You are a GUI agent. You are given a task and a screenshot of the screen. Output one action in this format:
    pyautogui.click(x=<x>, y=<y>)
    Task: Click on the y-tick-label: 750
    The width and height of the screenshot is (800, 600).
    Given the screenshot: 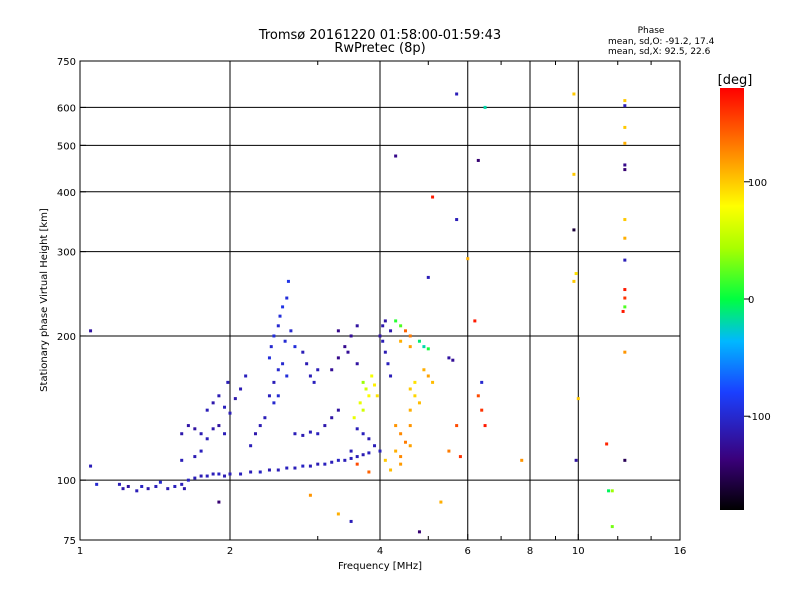 What is the action you would take?
    pyautogui.click(x=66, y=62)
    